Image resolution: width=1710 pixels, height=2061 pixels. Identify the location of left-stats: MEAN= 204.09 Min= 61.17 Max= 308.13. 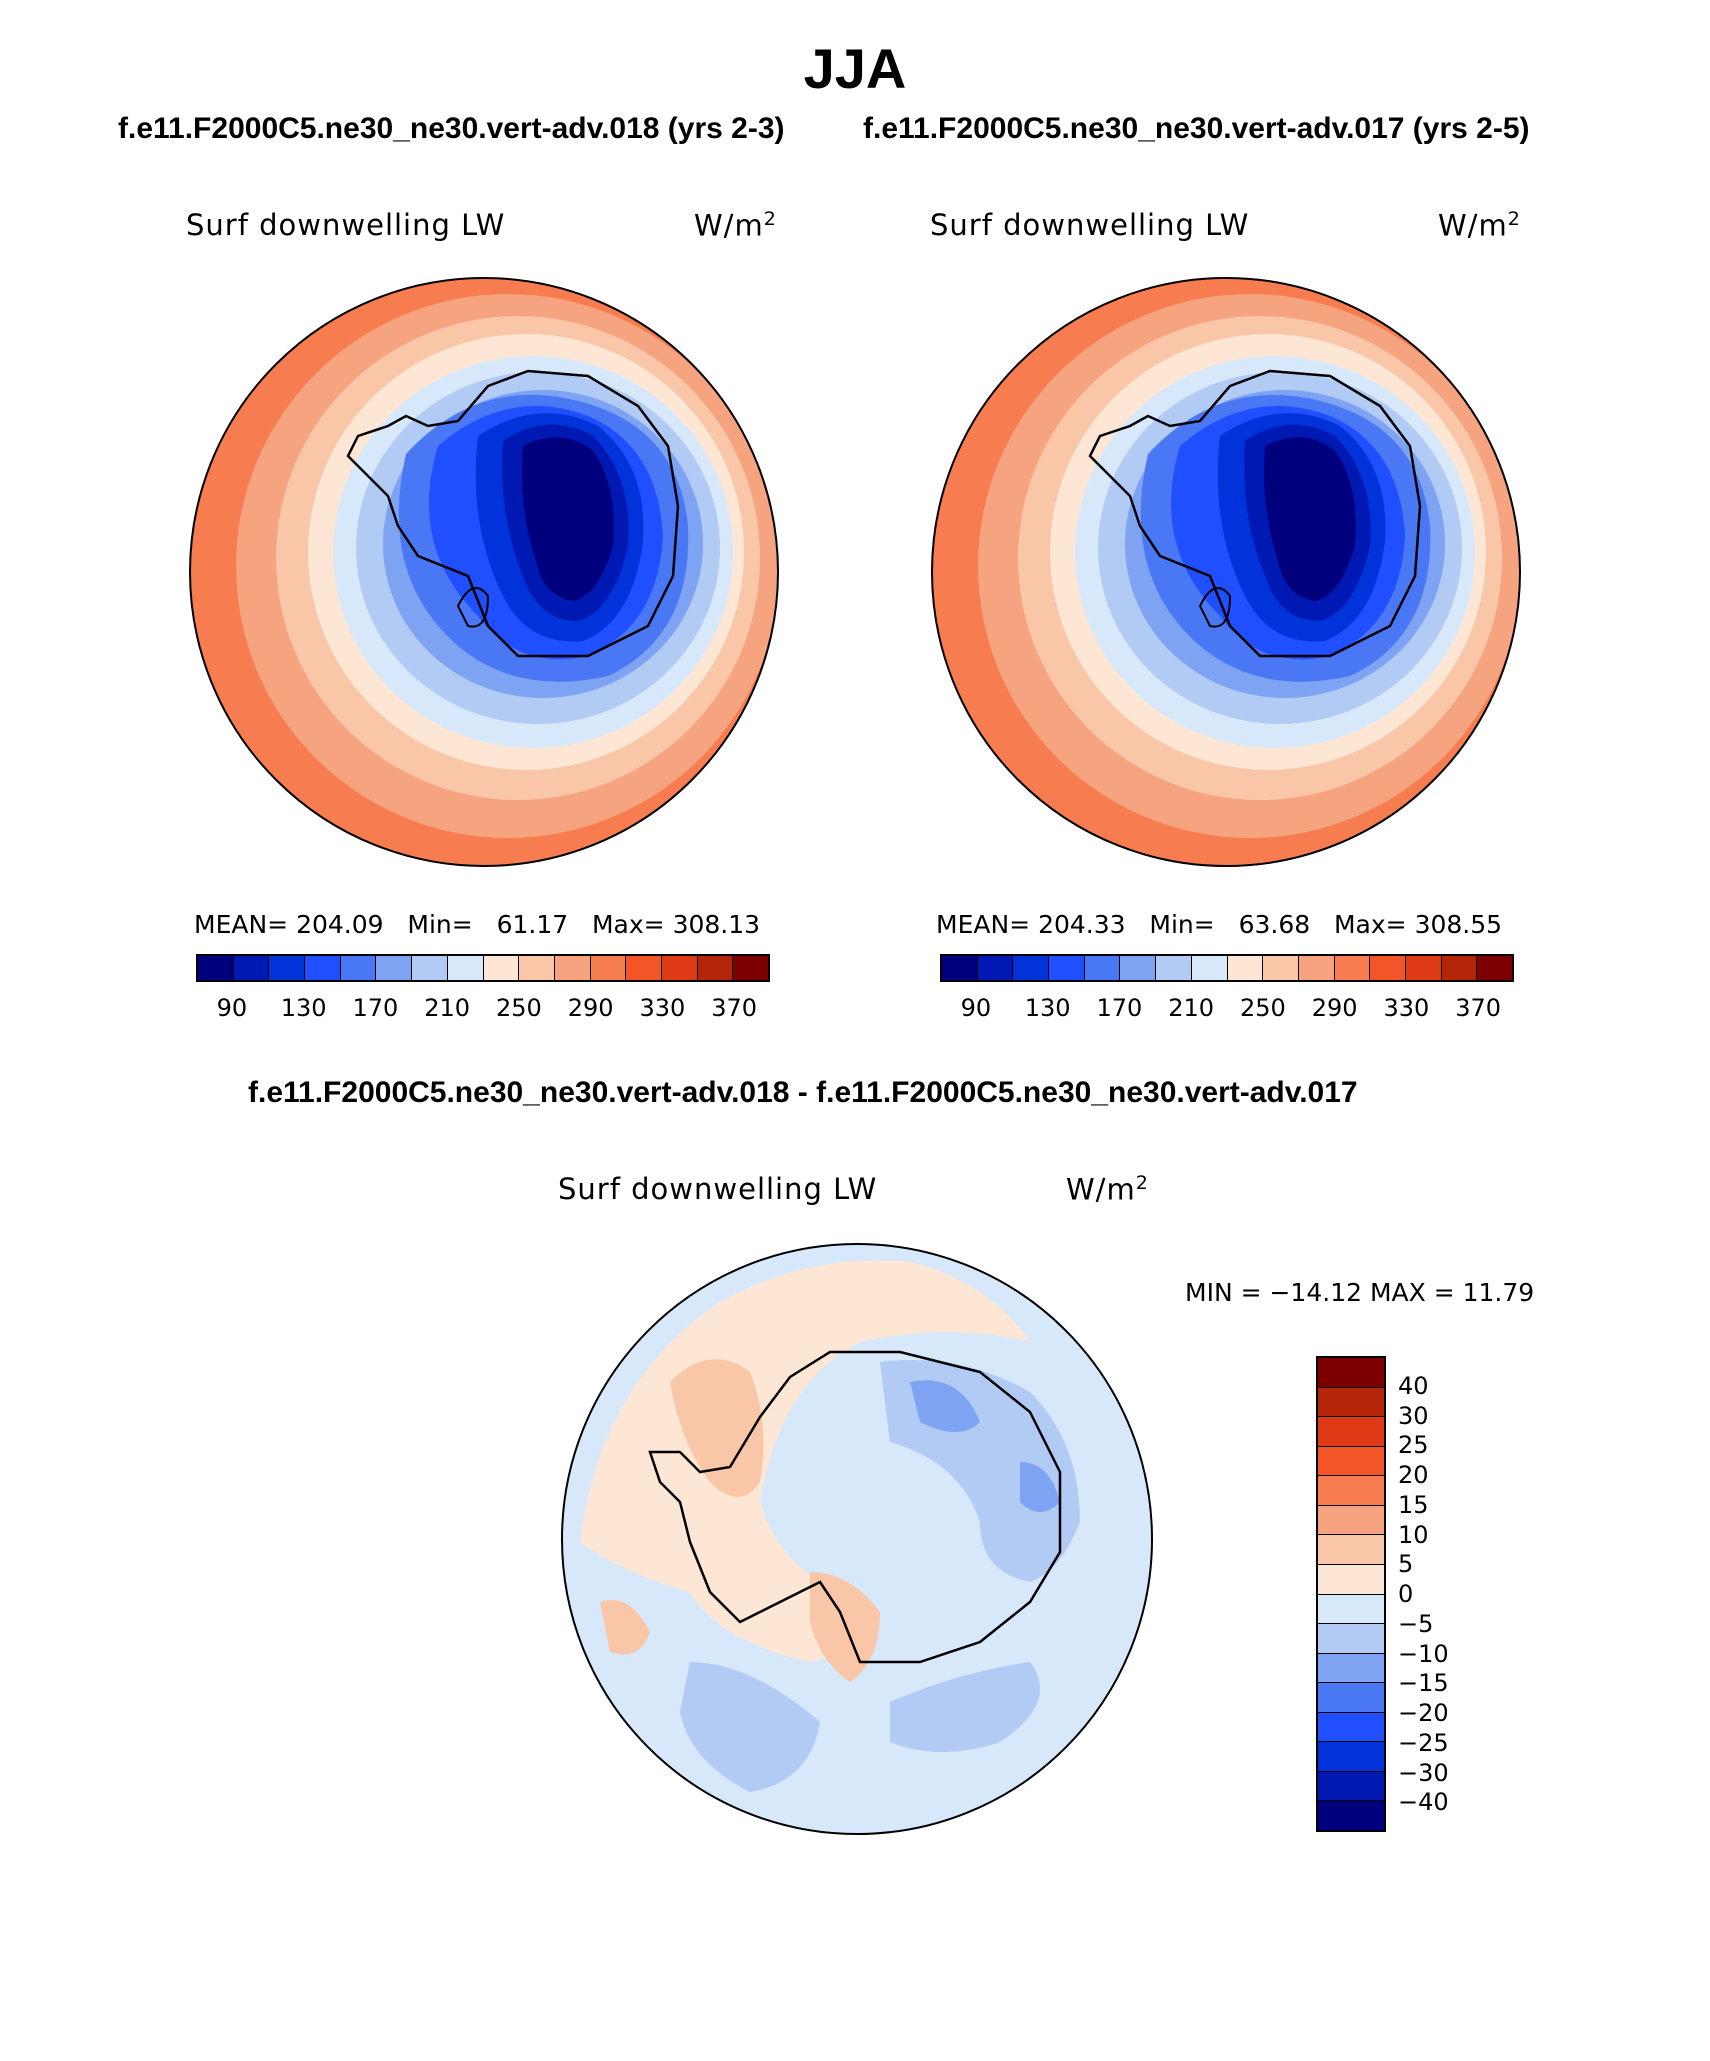
(477, 924).